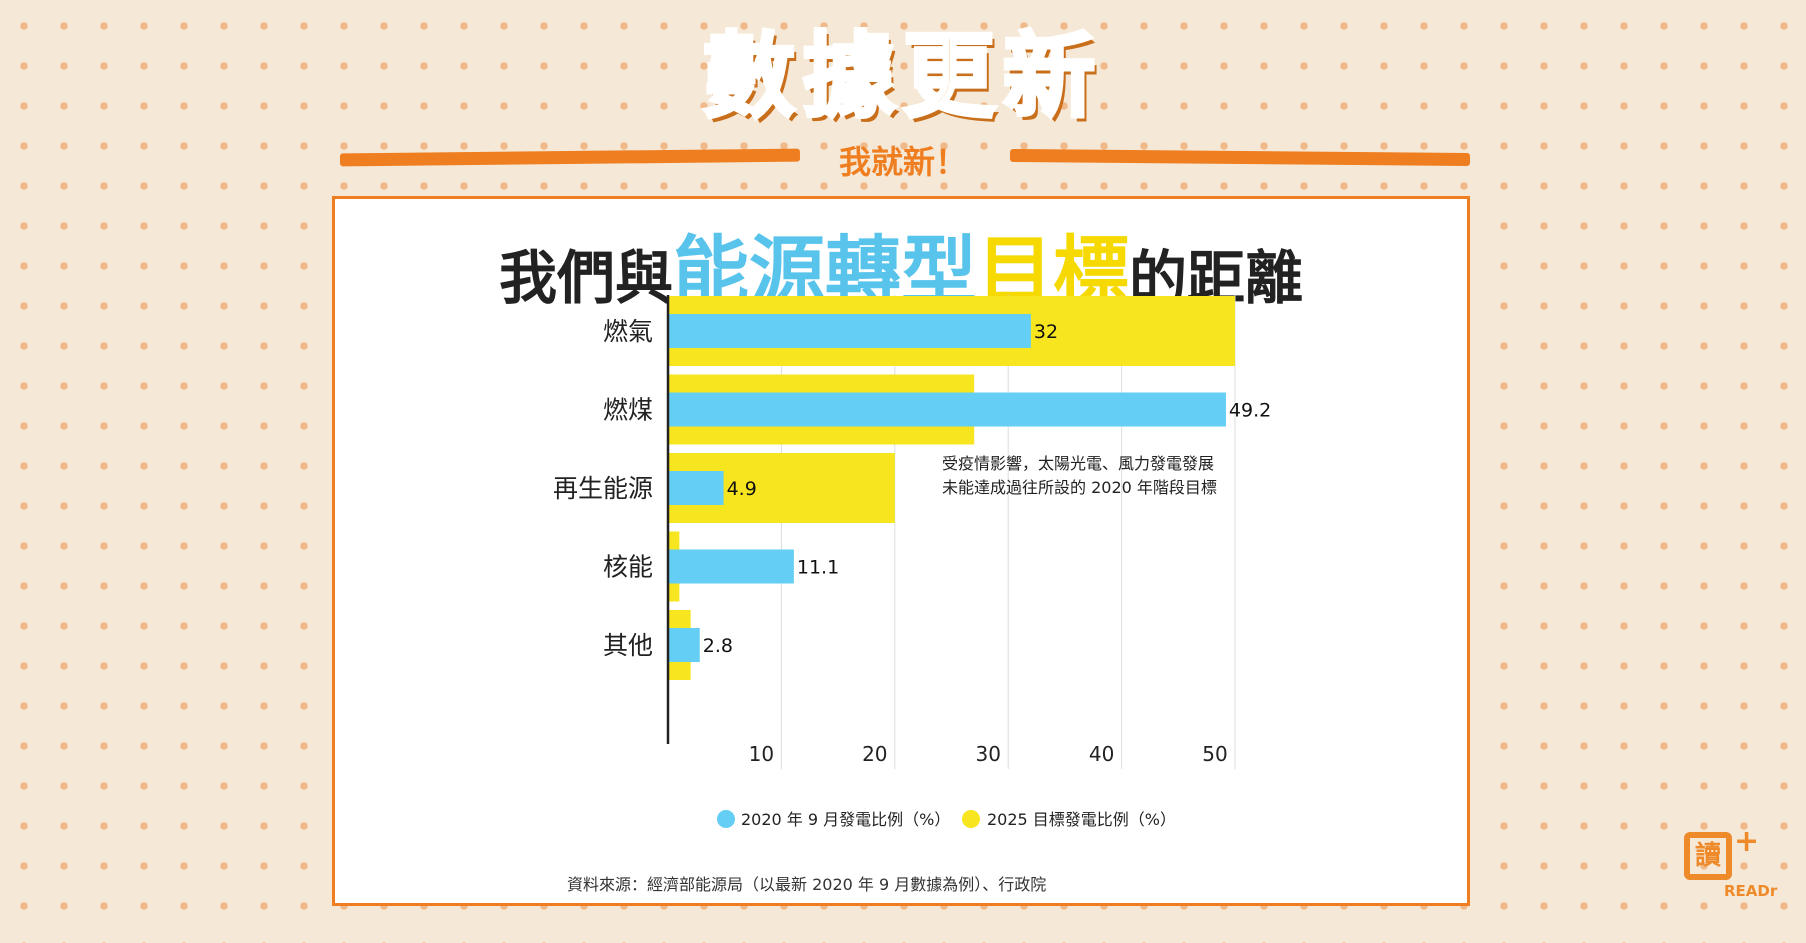 The image size is (1806, 943). I want to click on x-tick-label: 50, so click(1214, 754).